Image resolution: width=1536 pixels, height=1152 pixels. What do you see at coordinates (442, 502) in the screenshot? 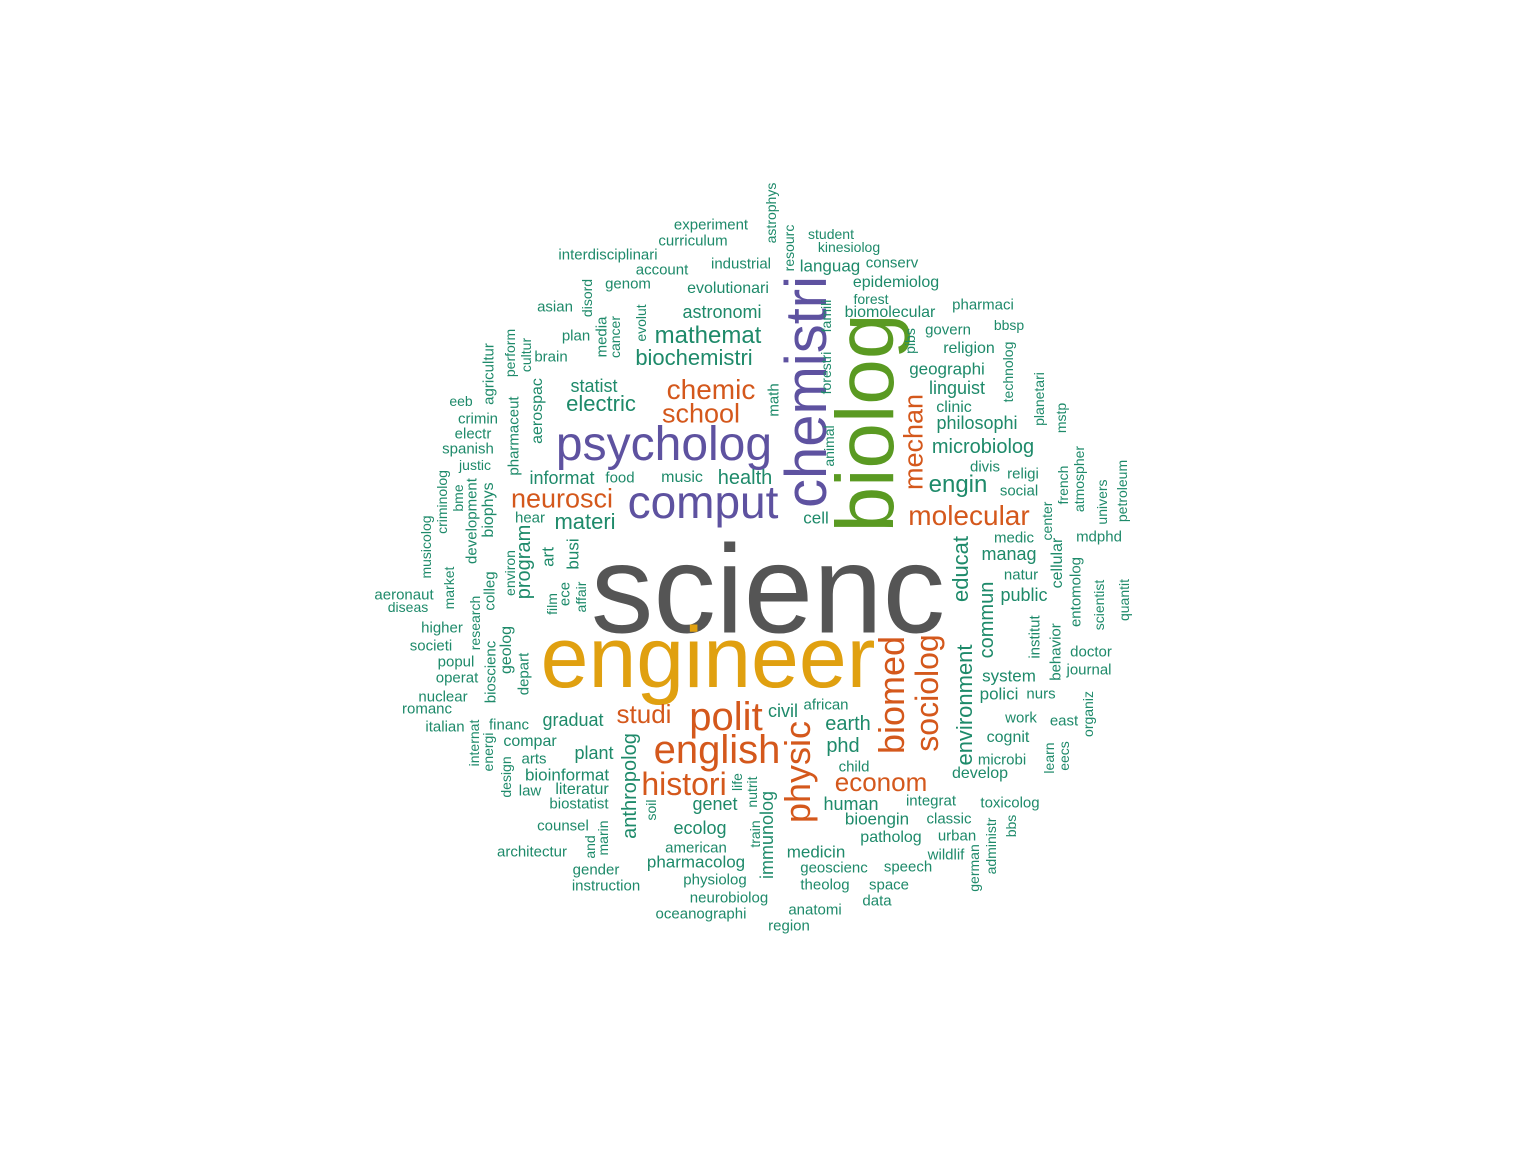
I see `cloud-word: criminolog` at bounding box center [442, 502].